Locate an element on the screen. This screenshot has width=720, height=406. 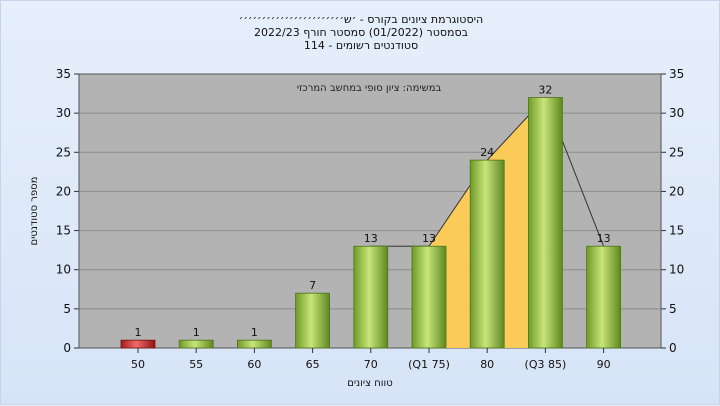
y-tick-label-right: 15 is located at coordinates (676, 231).